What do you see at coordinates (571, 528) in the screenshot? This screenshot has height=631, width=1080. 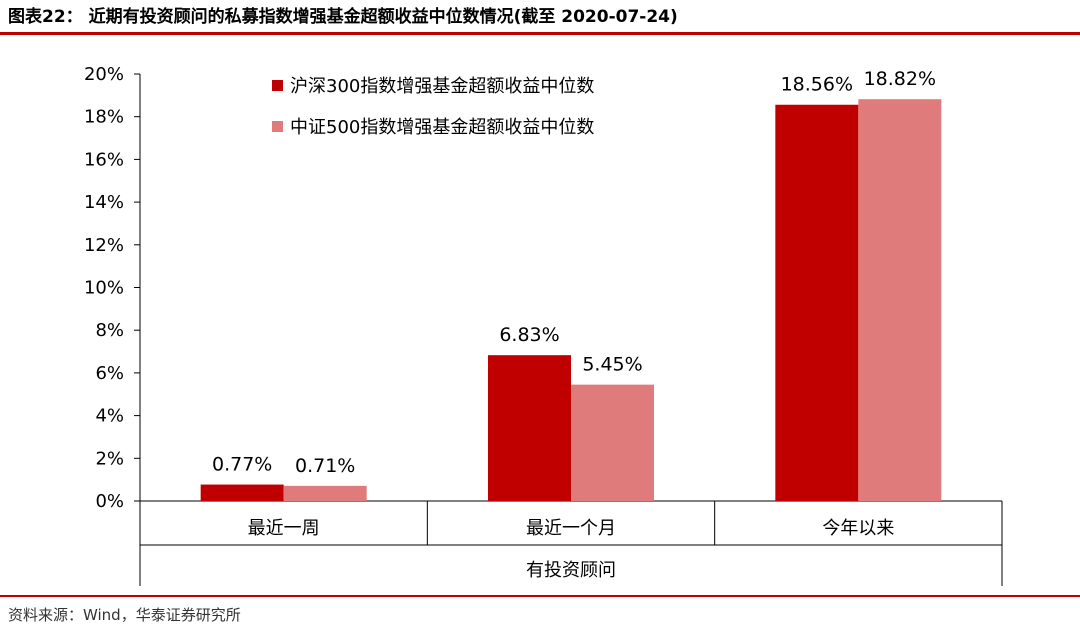 I see `x-category-label: 最近一个月` at bounding box center [571, 528].